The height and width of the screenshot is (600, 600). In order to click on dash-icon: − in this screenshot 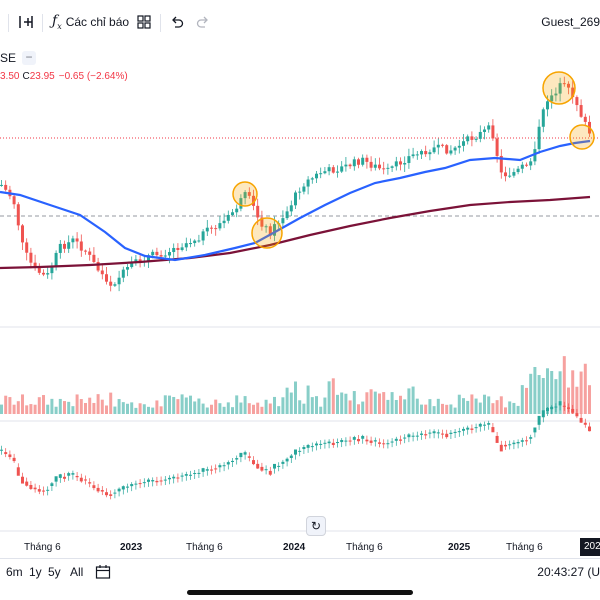, I will do `click(29, 57)`.